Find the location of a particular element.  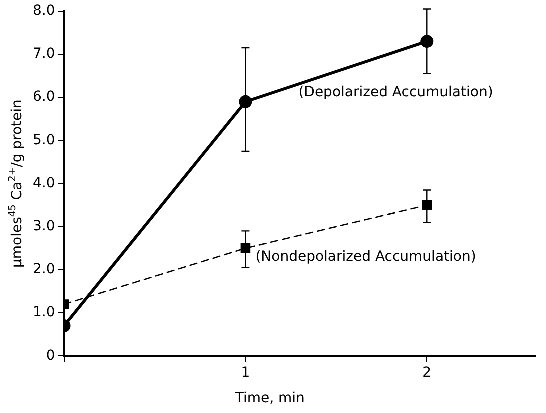

y-tick-label: 3.0 is located at coordinates (44, 226).